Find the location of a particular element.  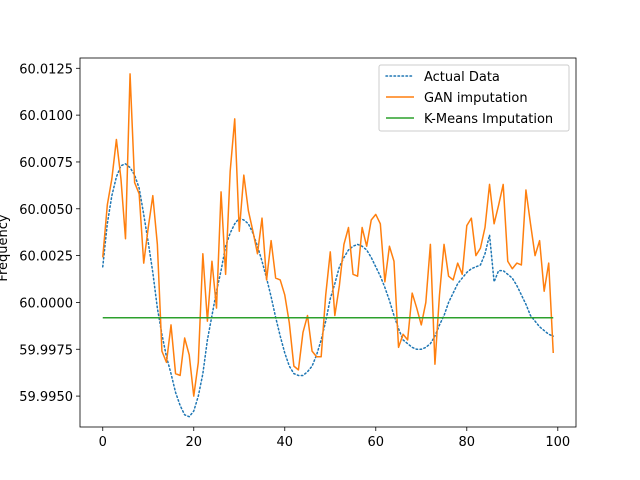

y-tick-label-0: 59.9950 is located at coordinates (46, 397).